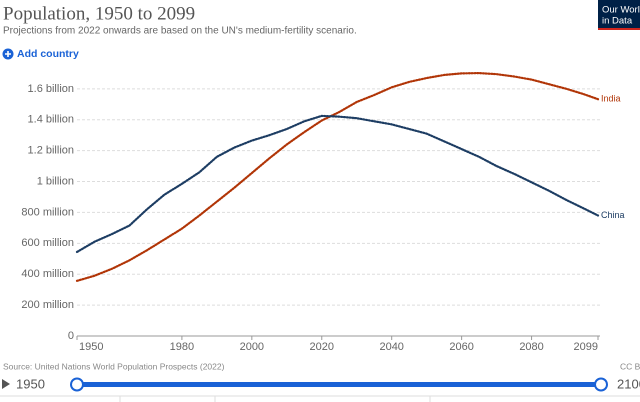 This screenshot has height=402, width=640. Describe the element at coordinates (51, 120) in the screenshot. I see `y-tick-label: 1.4 billion` at that location.